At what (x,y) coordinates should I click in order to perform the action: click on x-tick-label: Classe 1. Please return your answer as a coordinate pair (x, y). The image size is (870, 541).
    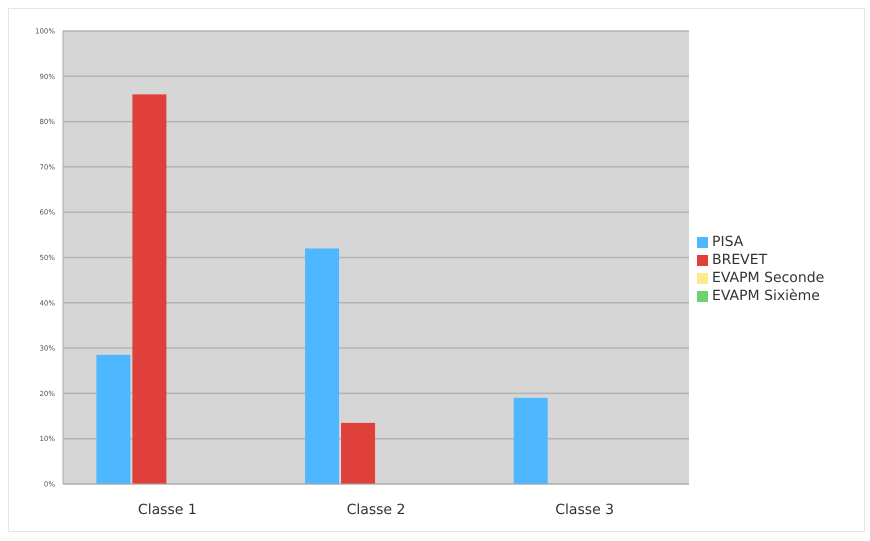
    Looking at the image, I should click on (167, 510).